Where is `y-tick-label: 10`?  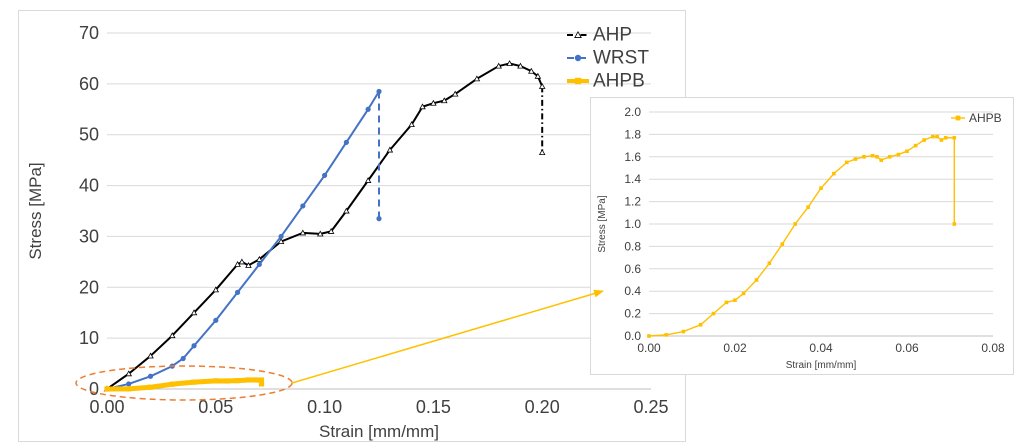 y-tick-label: 10 is located at coordinates (89, 338).